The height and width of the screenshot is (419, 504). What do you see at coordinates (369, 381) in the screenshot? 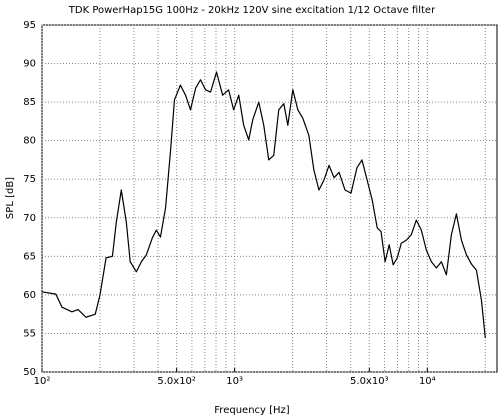
I see `x-tick-label: 5.0x10³` at bounding box center [369, 381].